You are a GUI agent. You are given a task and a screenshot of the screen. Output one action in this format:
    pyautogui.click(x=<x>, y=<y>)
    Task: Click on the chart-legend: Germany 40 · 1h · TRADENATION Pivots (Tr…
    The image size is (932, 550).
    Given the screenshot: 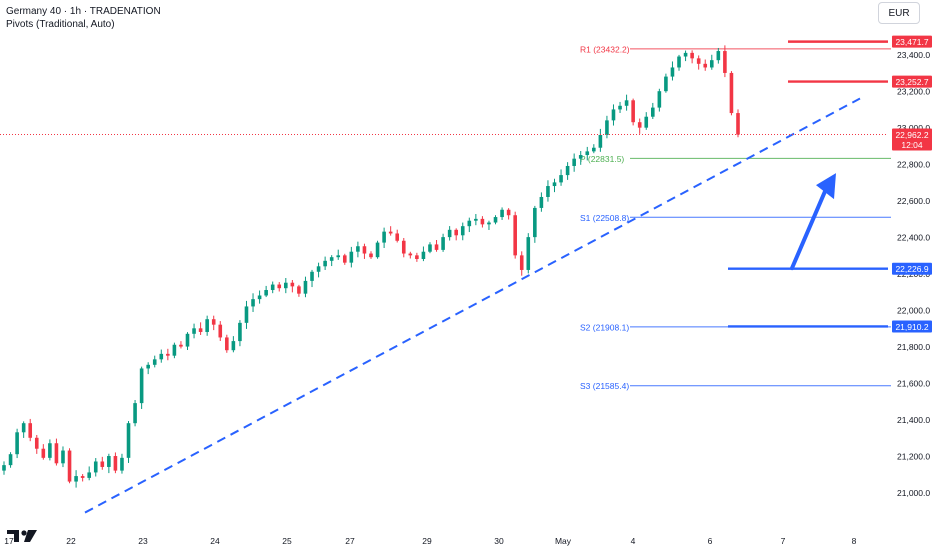 What is the action you would take?
    pyautogui.click(x=83, y=18)
    